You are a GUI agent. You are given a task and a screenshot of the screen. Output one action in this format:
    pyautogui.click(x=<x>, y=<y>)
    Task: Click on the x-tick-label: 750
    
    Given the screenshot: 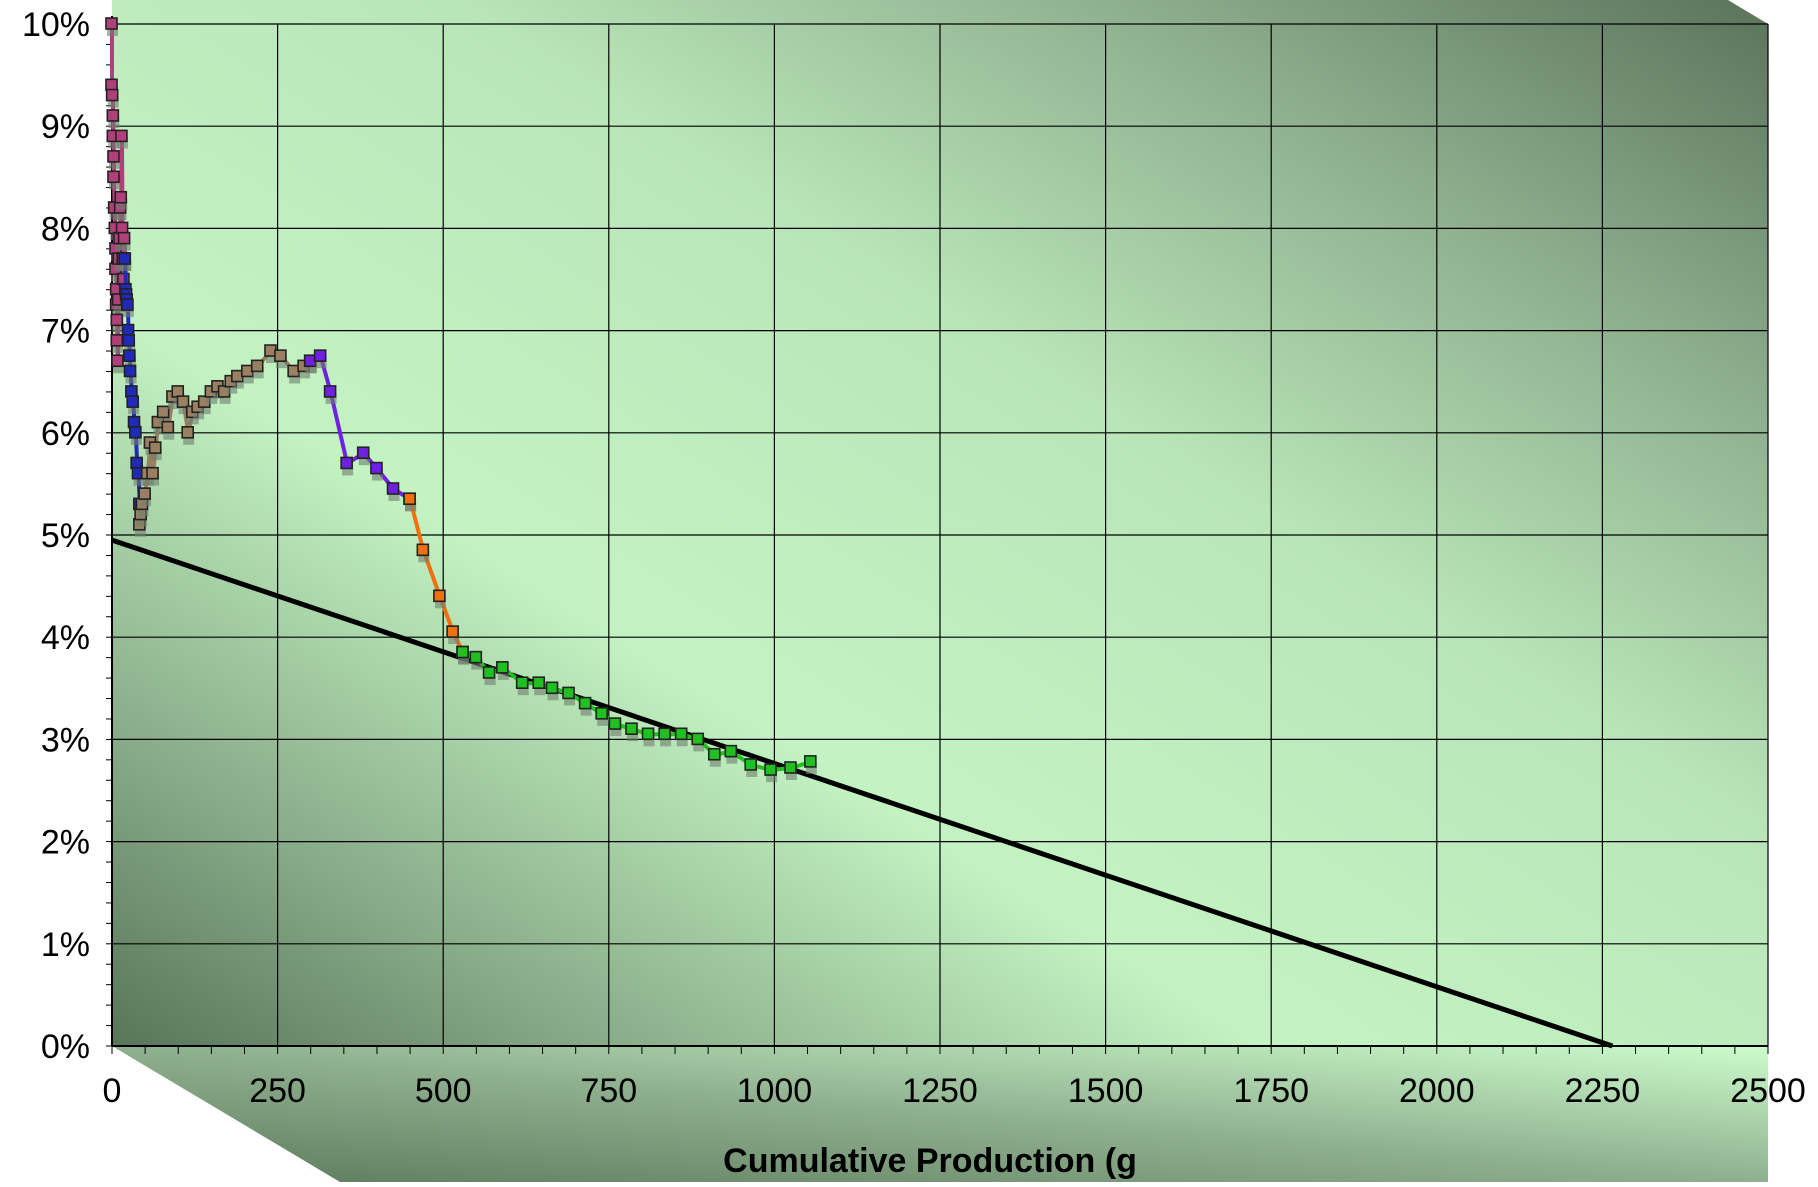 What is the action you would take?
    pyautogui.click(x=608, y=1091)
    